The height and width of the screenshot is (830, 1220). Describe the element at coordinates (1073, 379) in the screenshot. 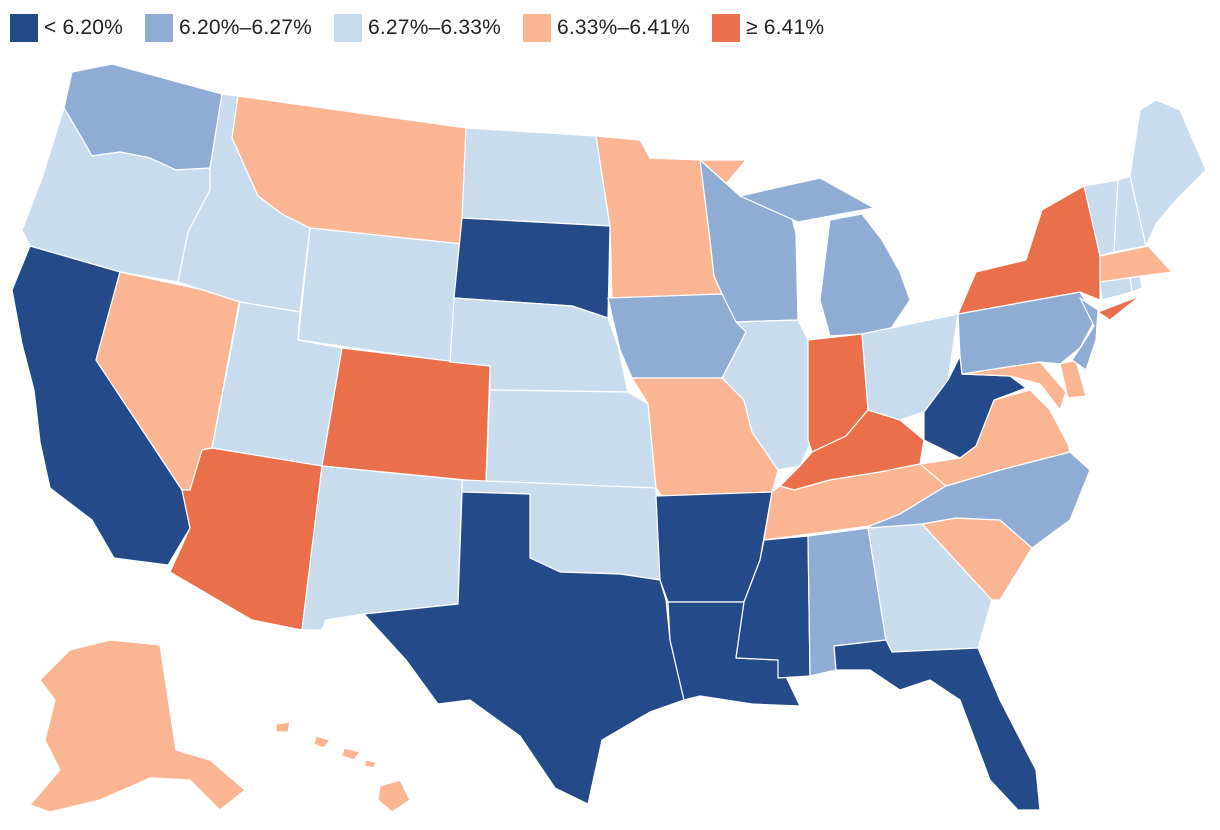

I see `state-DE` at that location.